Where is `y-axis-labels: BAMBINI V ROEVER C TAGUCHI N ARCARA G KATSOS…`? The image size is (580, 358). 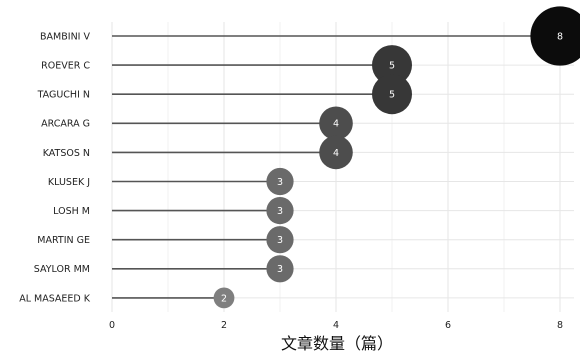 y-axis-labels: BAMBINI V ROEVER C TAGUCHI N ARCARA G KATSOS… is located at coordinates (55, 167).